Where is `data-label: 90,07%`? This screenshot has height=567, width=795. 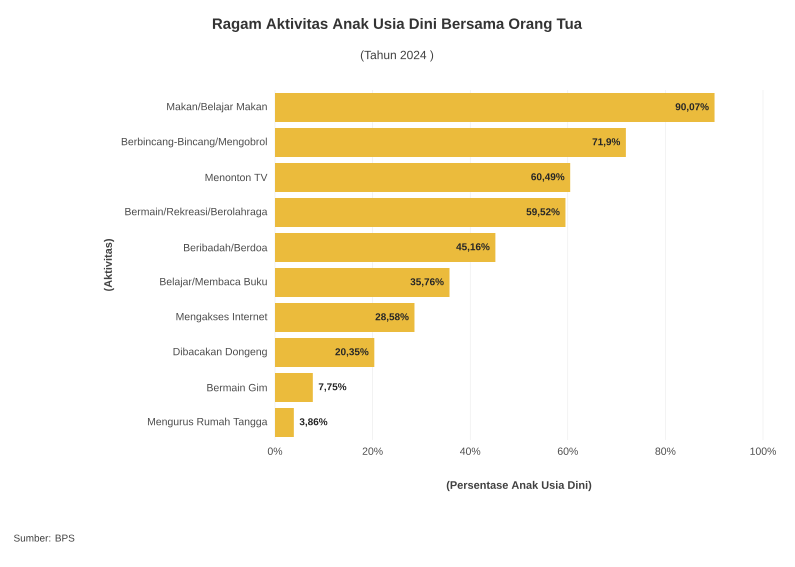 data-label: 90,07% is located at coordinates (692, 107).